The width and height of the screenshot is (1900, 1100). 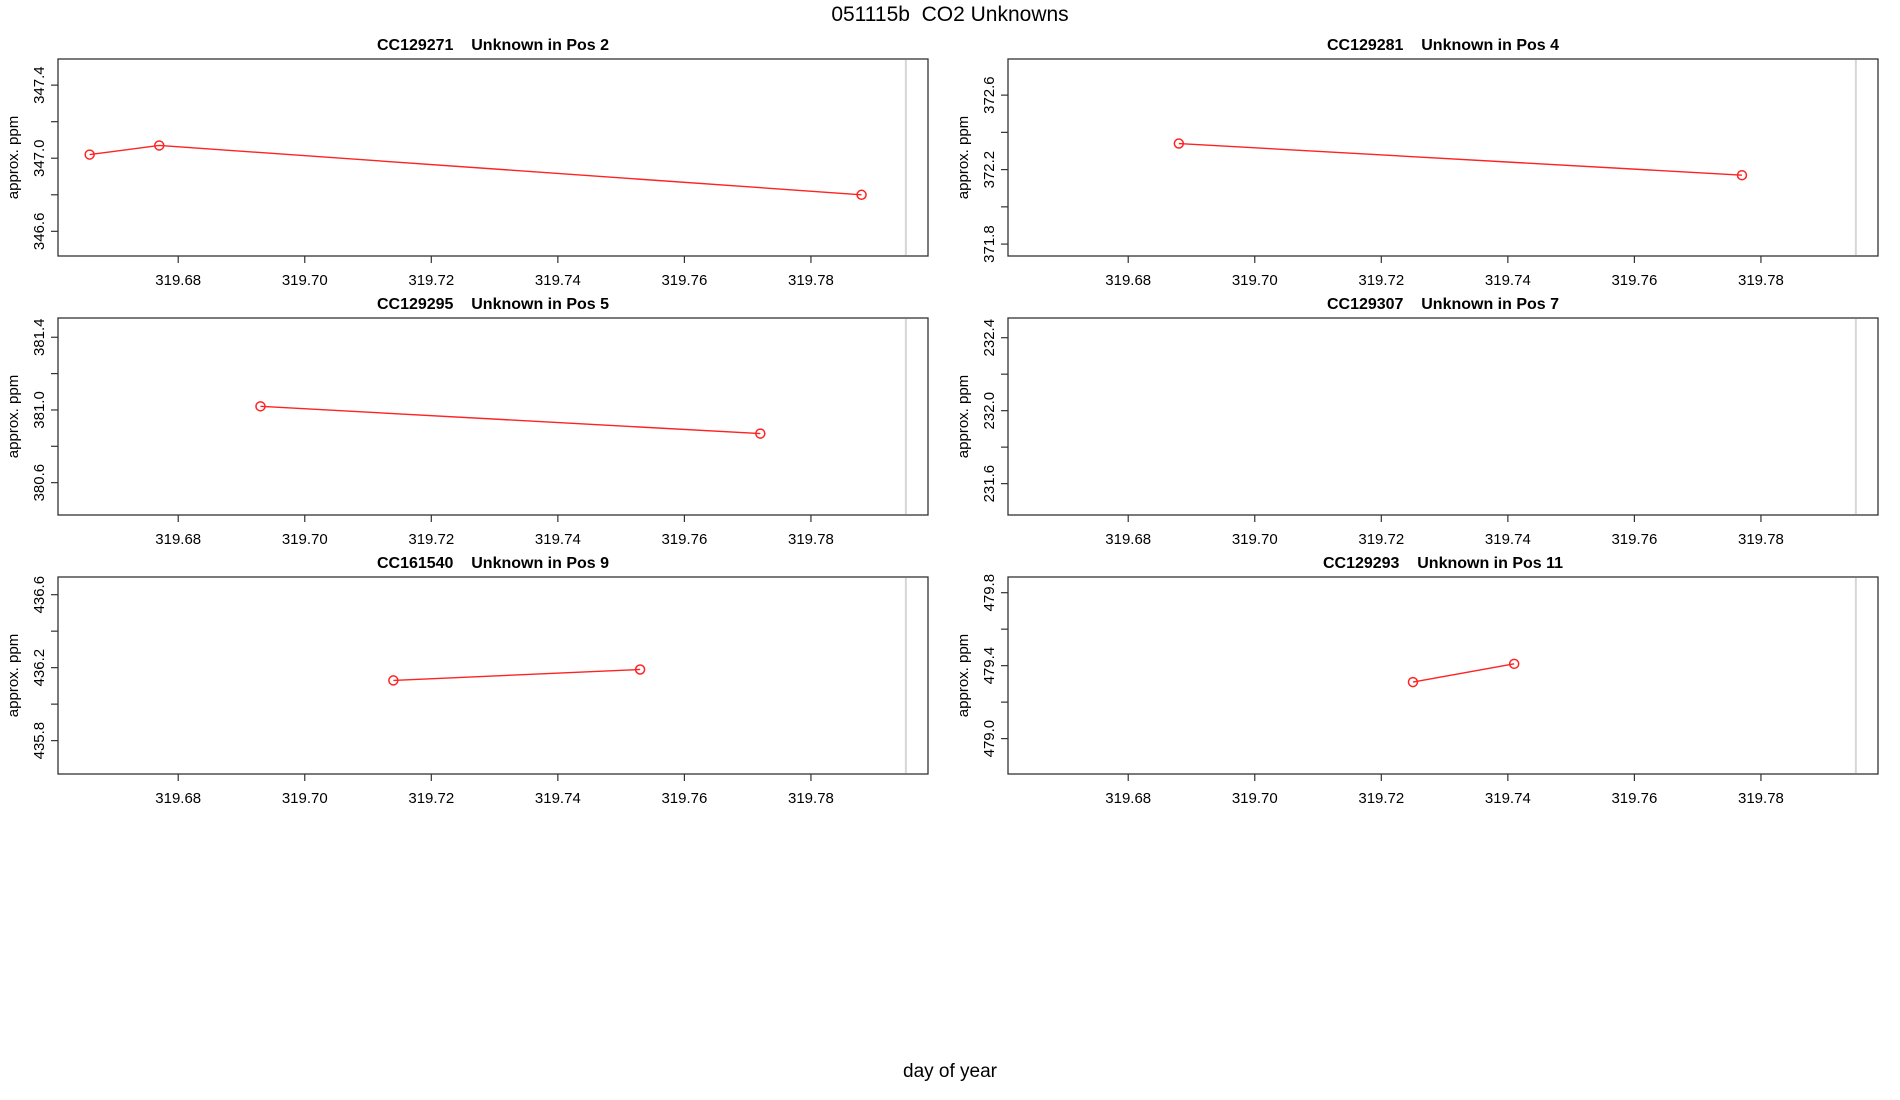 I want to click on y-tick-label: 479.0, so click(x=989, y=739).